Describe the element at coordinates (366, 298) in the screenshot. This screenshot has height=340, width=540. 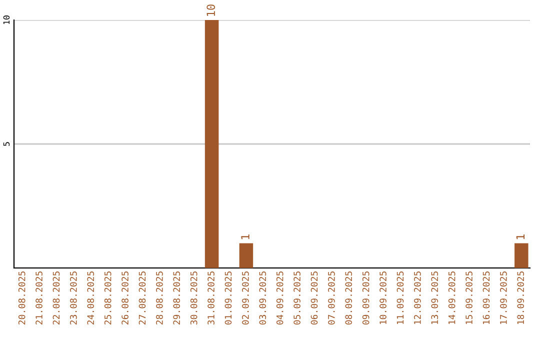
I see `x-tick-label: 09.09.2025` at that location.